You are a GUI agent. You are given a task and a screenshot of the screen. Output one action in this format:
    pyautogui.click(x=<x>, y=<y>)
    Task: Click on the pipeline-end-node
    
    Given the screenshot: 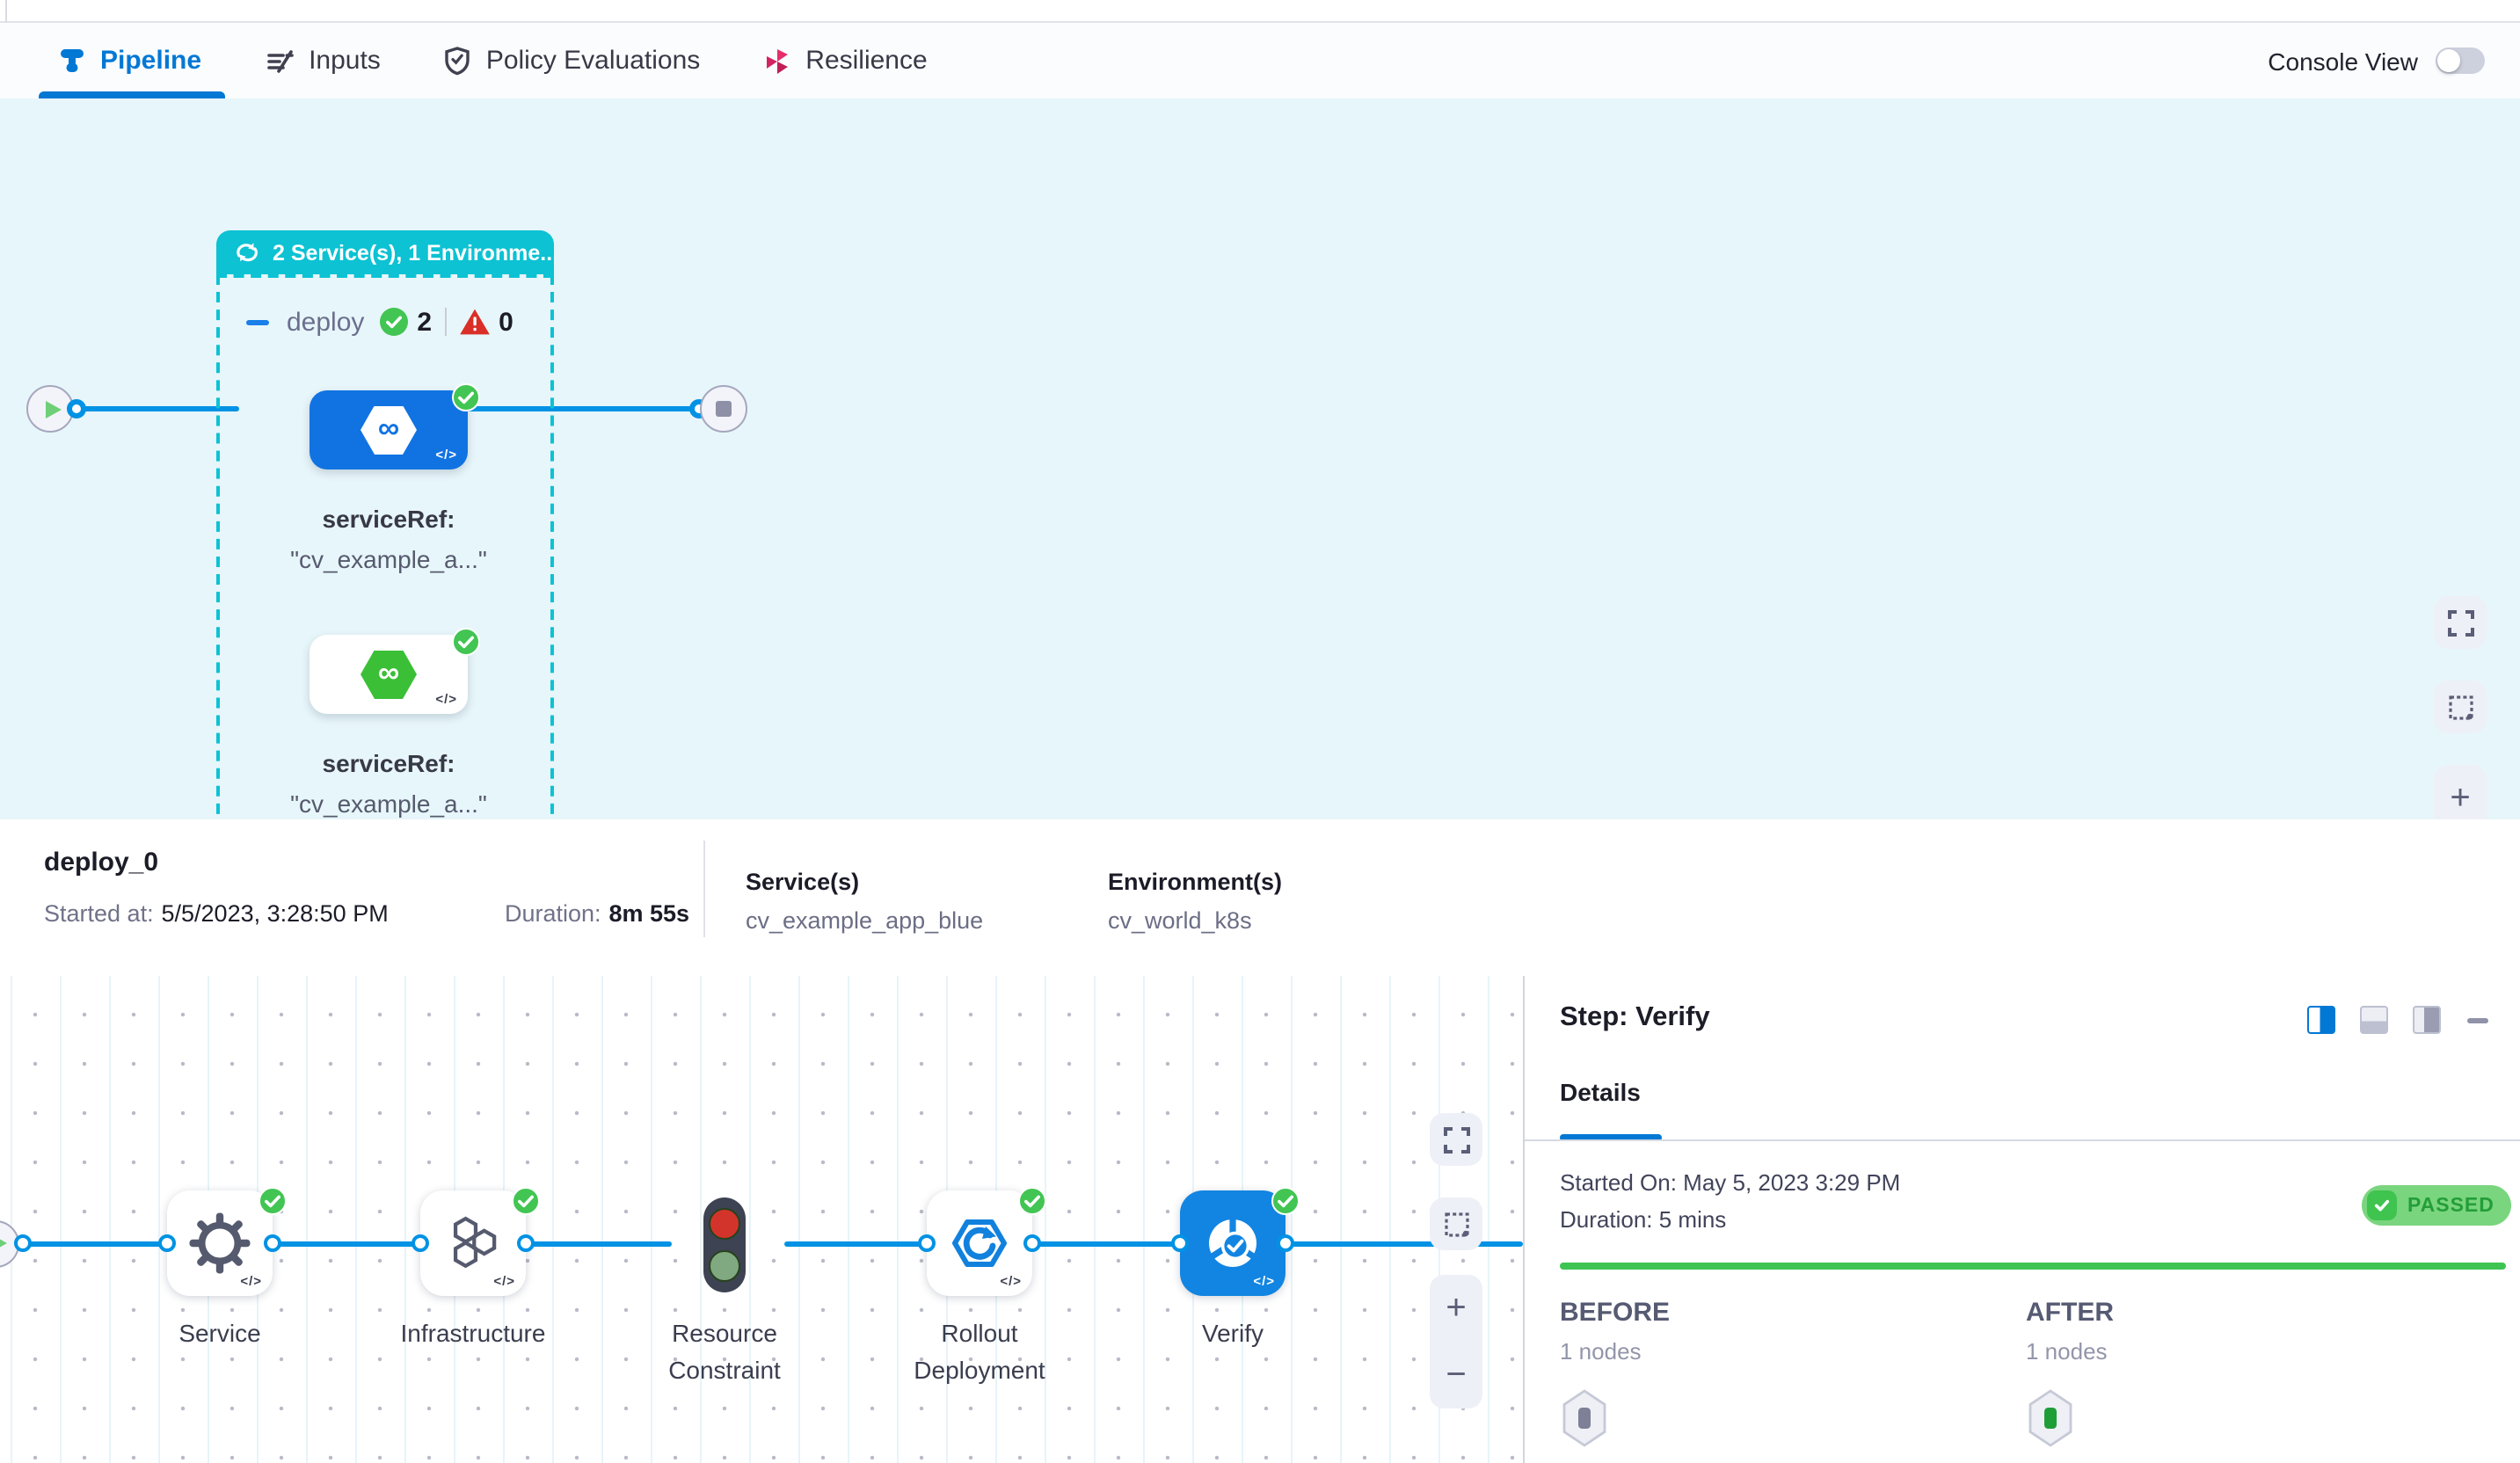 What is the action you would take?
    pyautogui.click(x=723, y=409)
    